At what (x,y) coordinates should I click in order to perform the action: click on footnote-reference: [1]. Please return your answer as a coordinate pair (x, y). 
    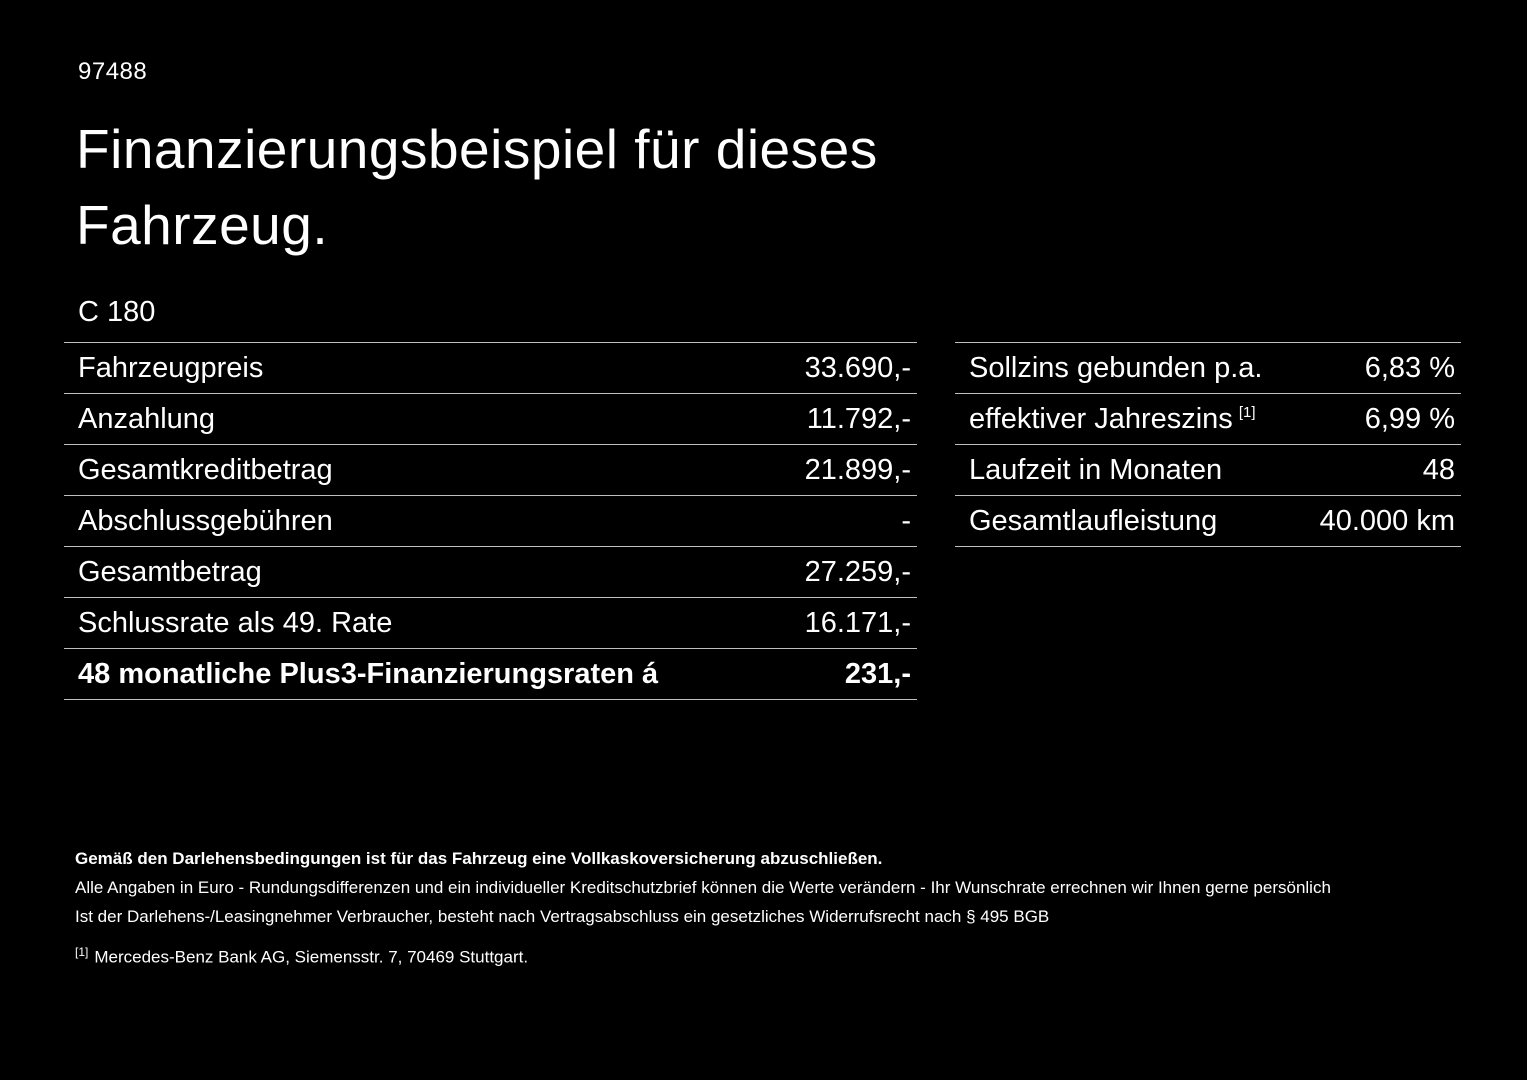
    Looking at the image, I should click on (1247, 412).